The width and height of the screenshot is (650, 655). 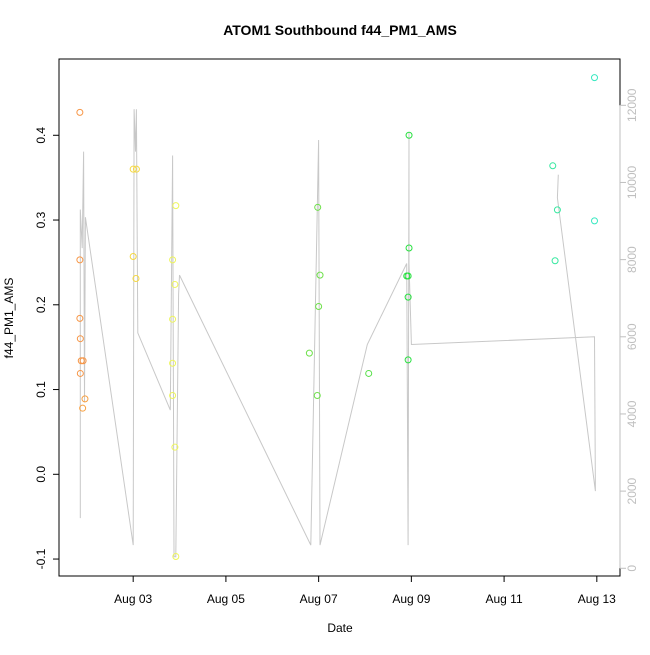 What do you see at coordinates (319, 599) in the screenshot?
I see `x-tick-label: Aug 07` at bounding box center [319, 599].